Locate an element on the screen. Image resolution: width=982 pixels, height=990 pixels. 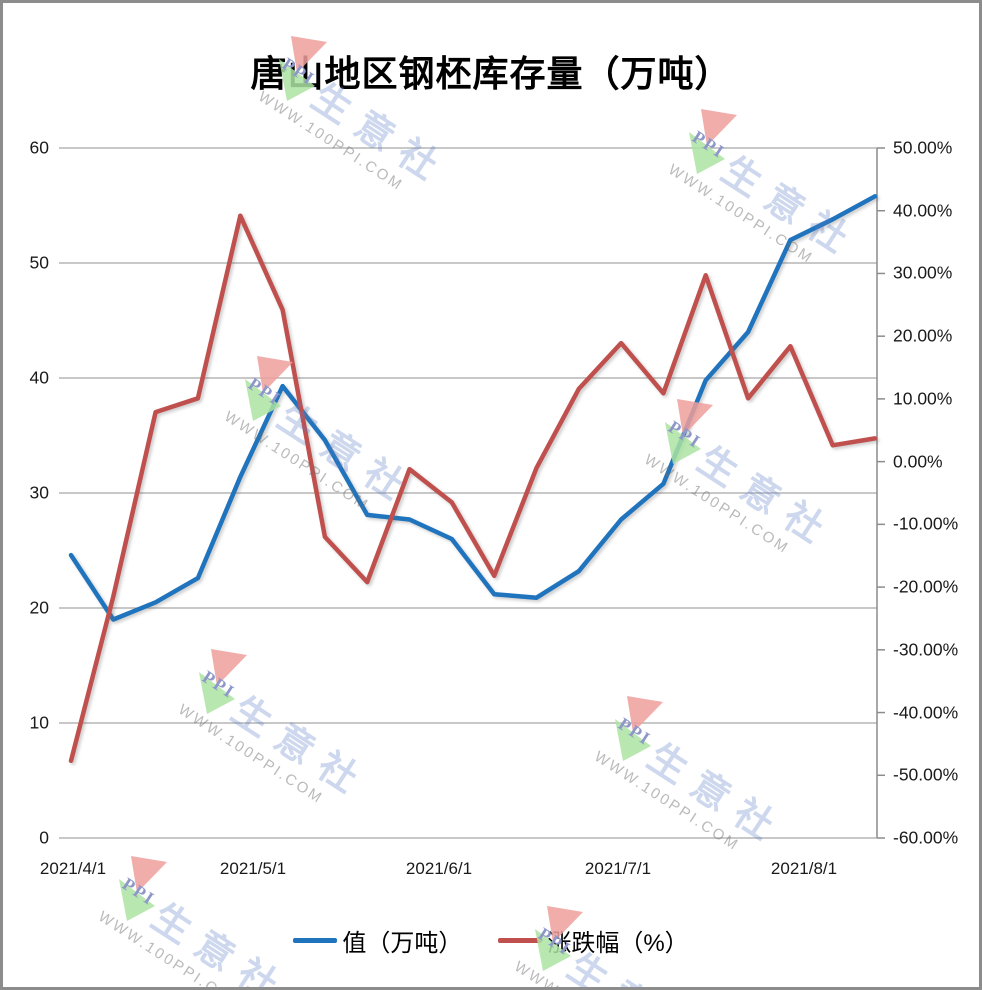
right-axis-label-0.00%: 0.00% is located at coordinates (918, 461).